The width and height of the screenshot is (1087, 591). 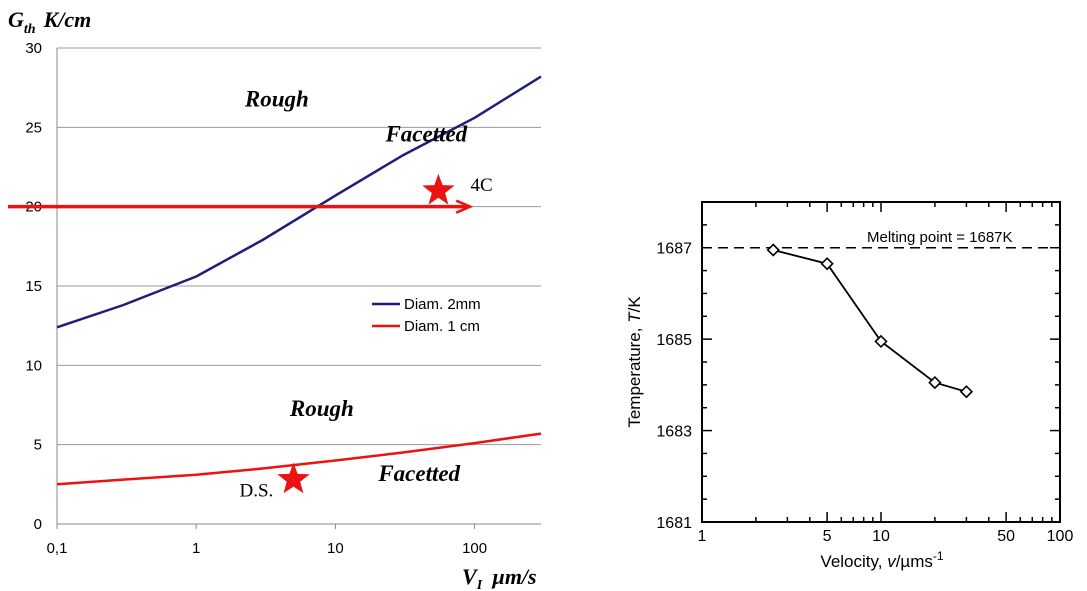 I want to click on x-tick-label: 0,1, so click(x=57, y=548).